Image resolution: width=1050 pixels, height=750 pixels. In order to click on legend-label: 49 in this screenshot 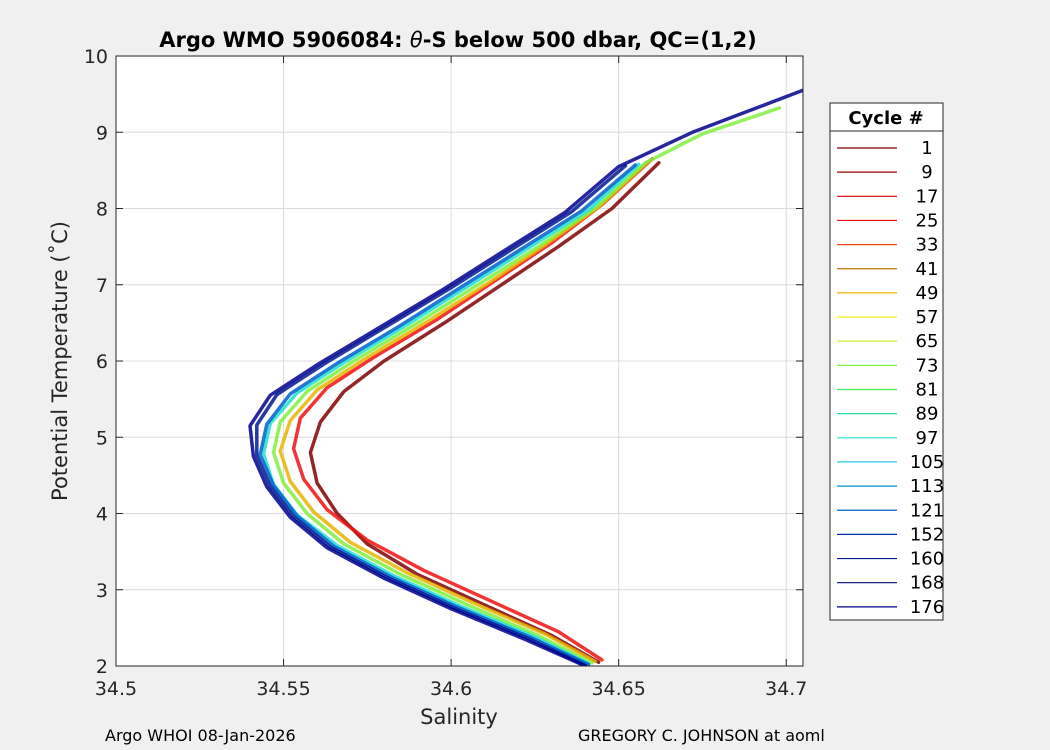, I will do `click(927, 293)`.